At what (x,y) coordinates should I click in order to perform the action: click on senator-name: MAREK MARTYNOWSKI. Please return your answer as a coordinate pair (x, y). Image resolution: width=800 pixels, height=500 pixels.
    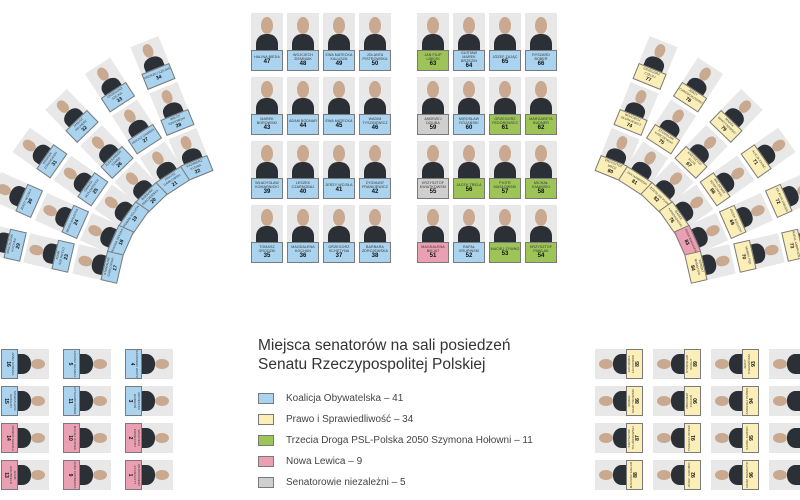
    Looking at the image, I should click on (631, 401).